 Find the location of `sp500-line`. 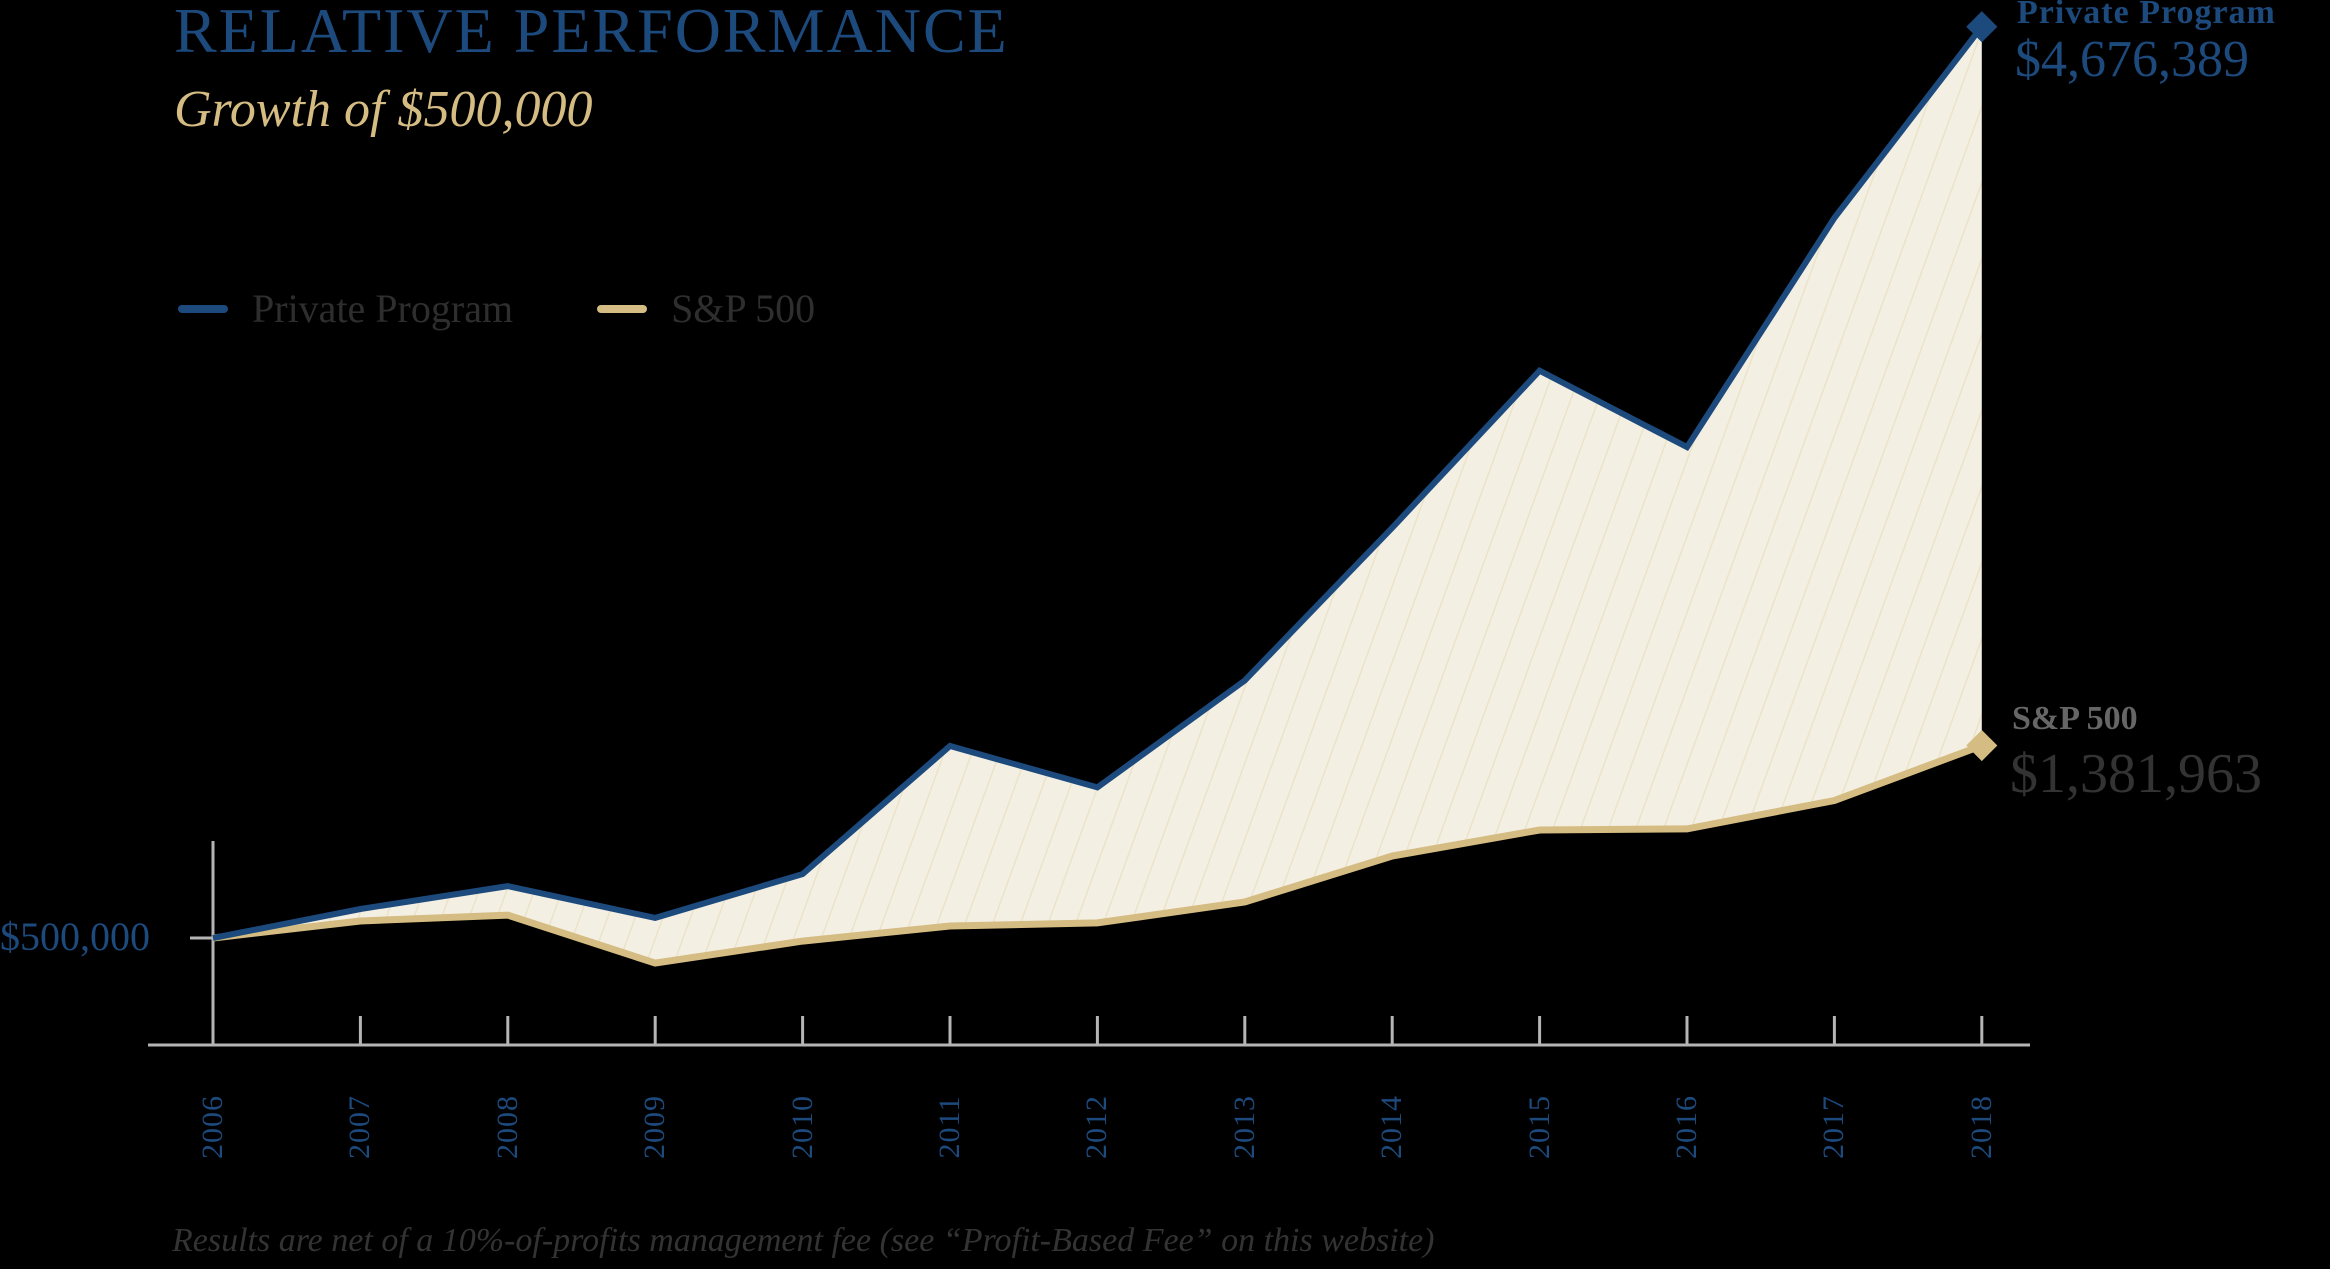

sp500-line is located at coordinates (1098, 854).